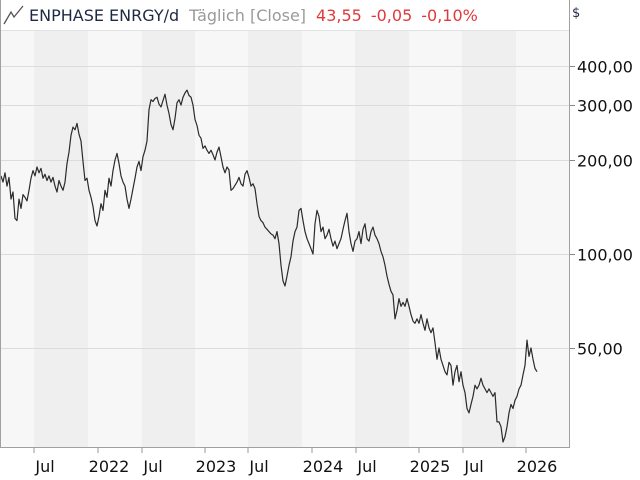  Describe the element at coordinates (605, 66) in the screenshot. I see `y-tick-label: 400,00` at that location.